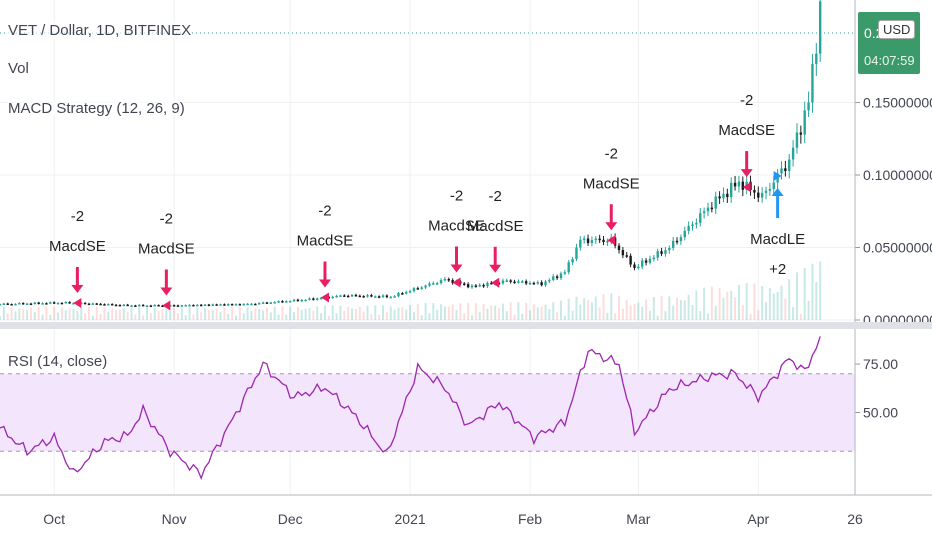  Describe the element at coordinates (290, 519) in the screenshot. I see `x-tick-label: Dec` at that location.